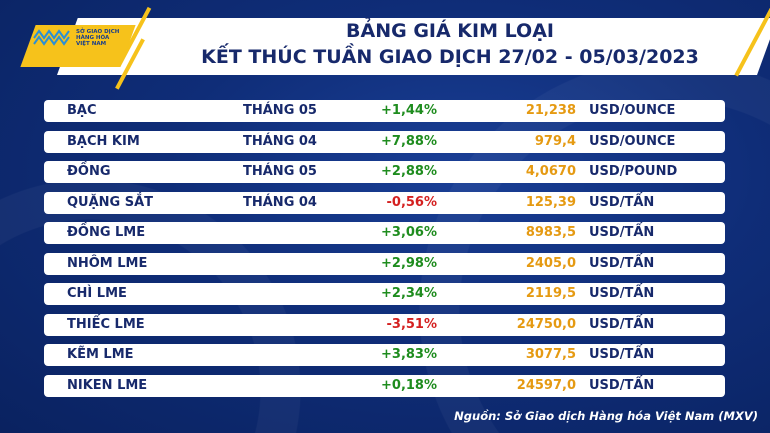 This screenshot has width=770, height=433. Describe the element at coordinates (550, 110) in the screenshot. I see `price-value: 21,238` at that location.